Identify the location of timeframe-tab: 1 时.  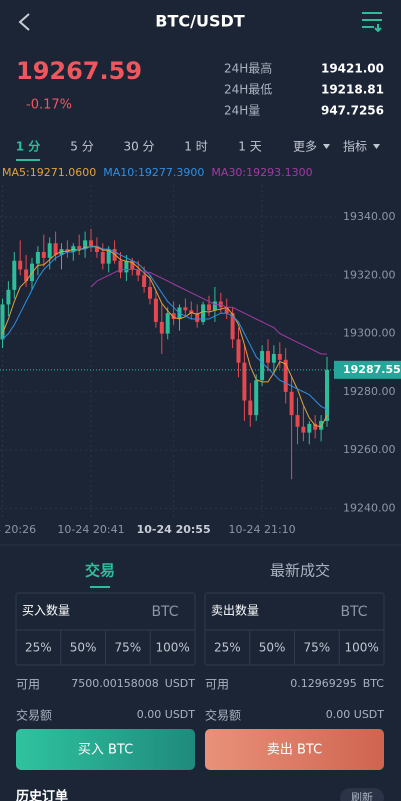
(195, 147).